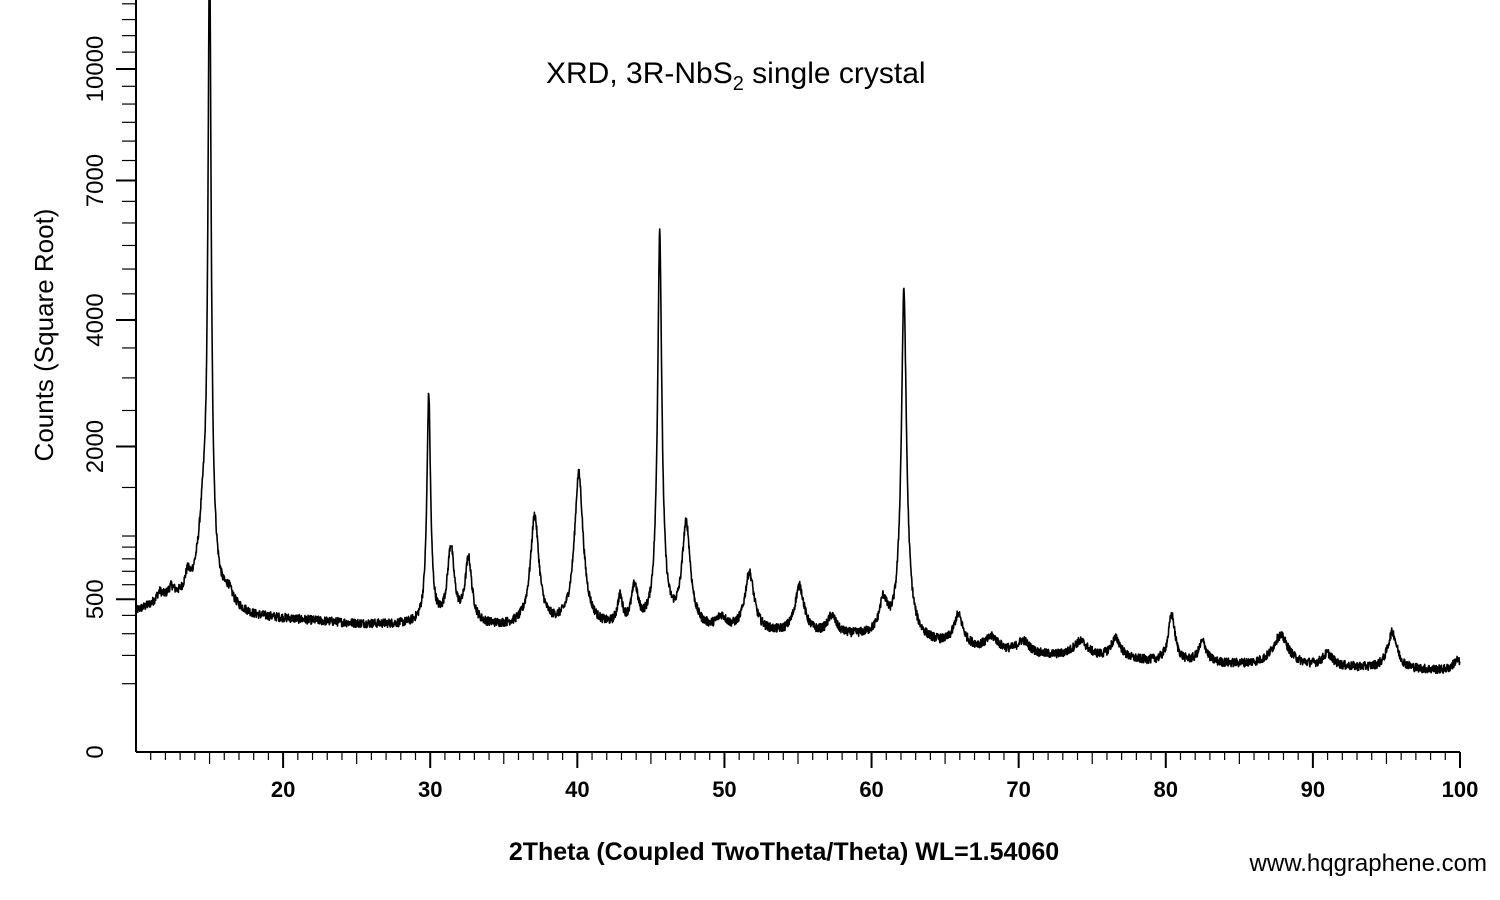 Image resolution: width=1500 pixels, height=900 pixels. I want to click on x-tick-label: 30, so click(430, 789).